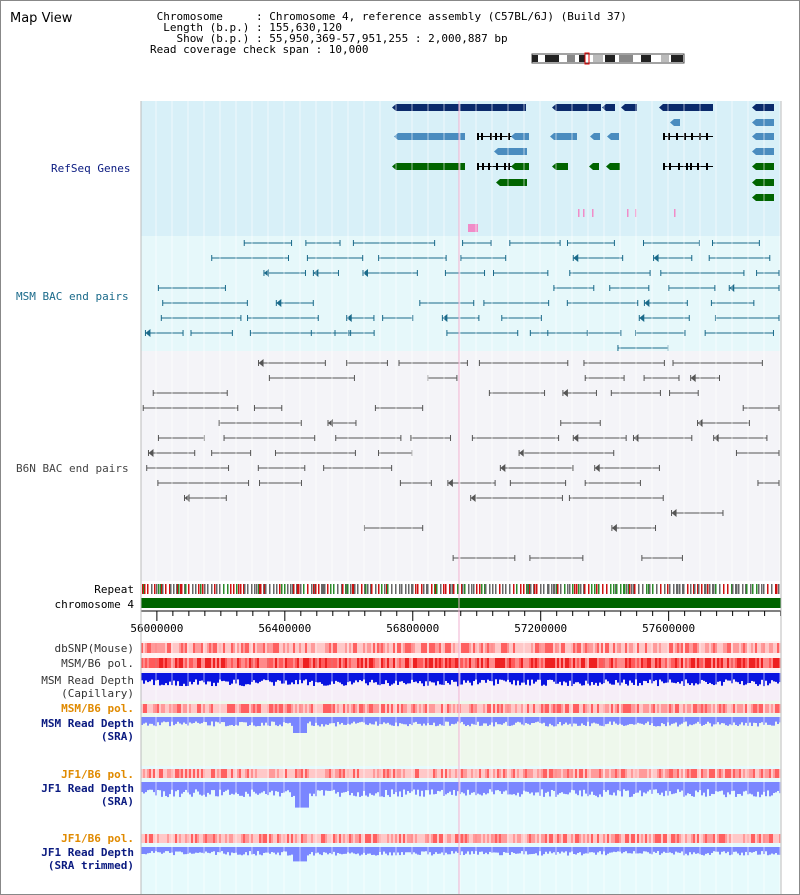  What do you see at coordinates (765, 182) in the screenshot?
I see `gene-green` at bounding box center [765, 182].